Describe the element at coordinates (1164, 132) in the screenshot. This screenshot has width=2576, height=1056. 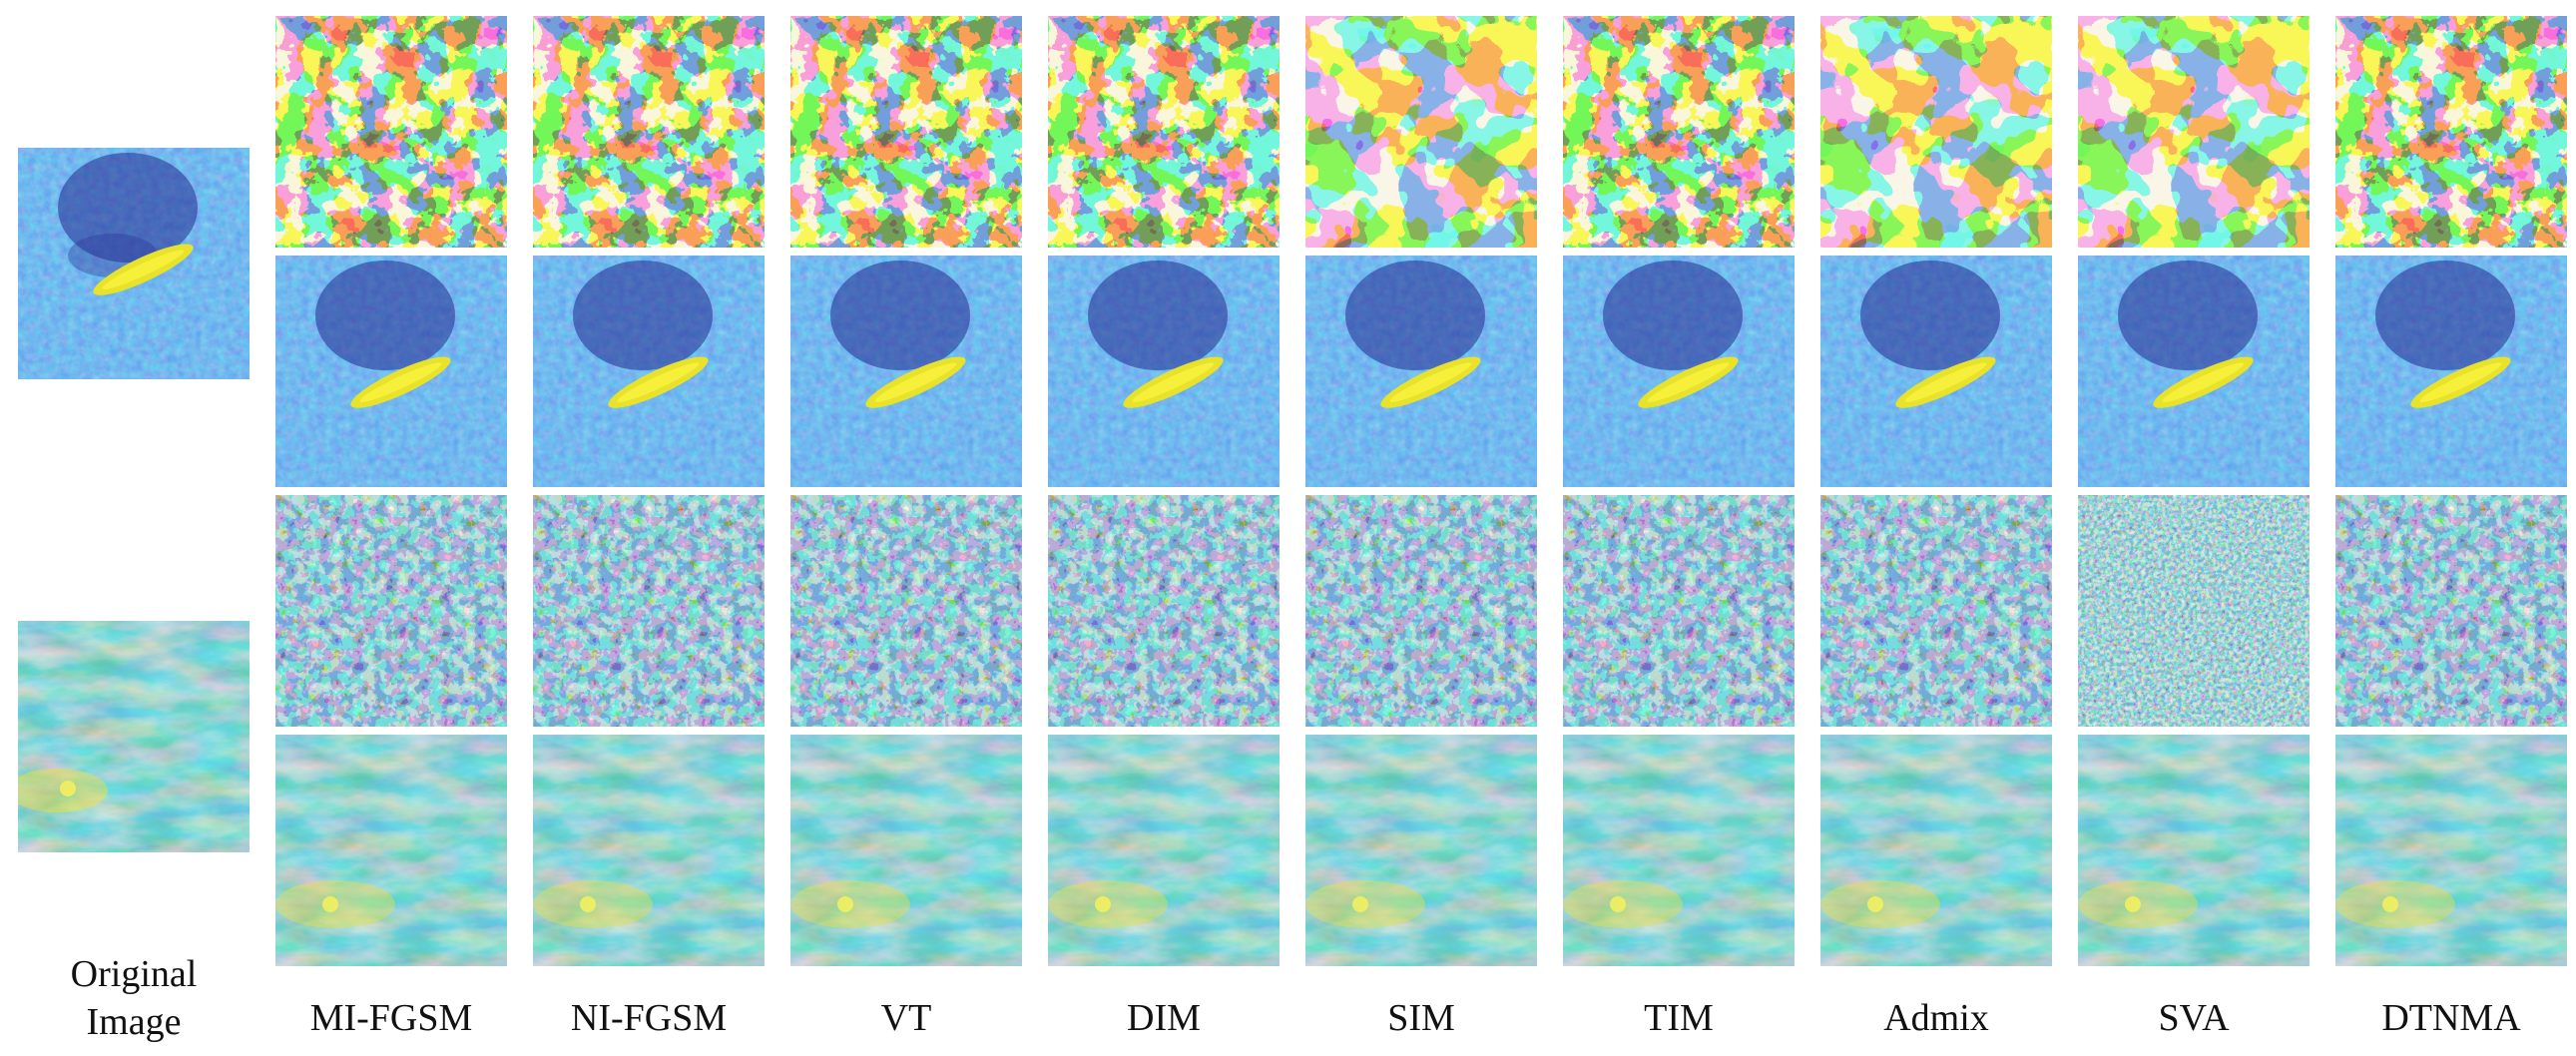
I see `perturbation-ship-dim` at that location.